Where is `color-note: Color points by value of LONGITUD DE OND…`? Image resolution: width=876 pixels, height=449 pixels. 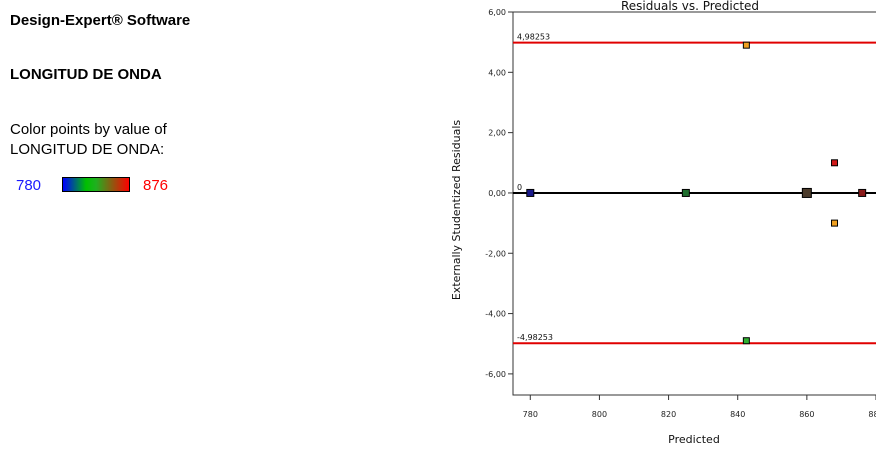 color-note: Color points by value of LONGITUD DE OND… is located at coordinates (140, 140).